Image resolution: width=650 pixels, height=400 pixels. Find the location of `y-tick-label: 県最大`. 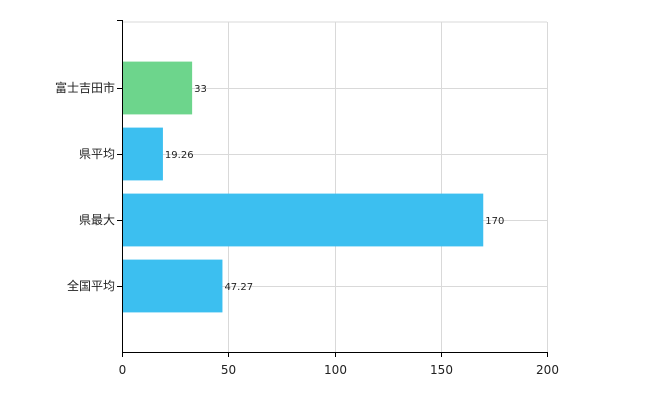

y-tick-label: 県最大 is located at coordinates (97, 220).